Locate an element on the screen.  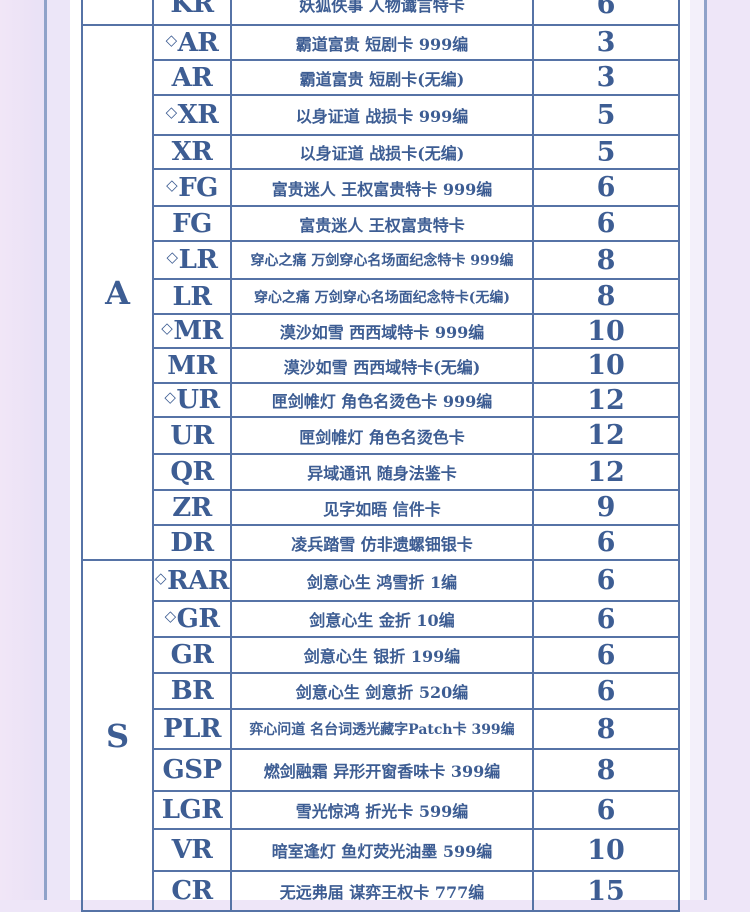
card-name-cell: 漠沙如雪 西西域特卡(无编) is located at coordinates (382, 365).